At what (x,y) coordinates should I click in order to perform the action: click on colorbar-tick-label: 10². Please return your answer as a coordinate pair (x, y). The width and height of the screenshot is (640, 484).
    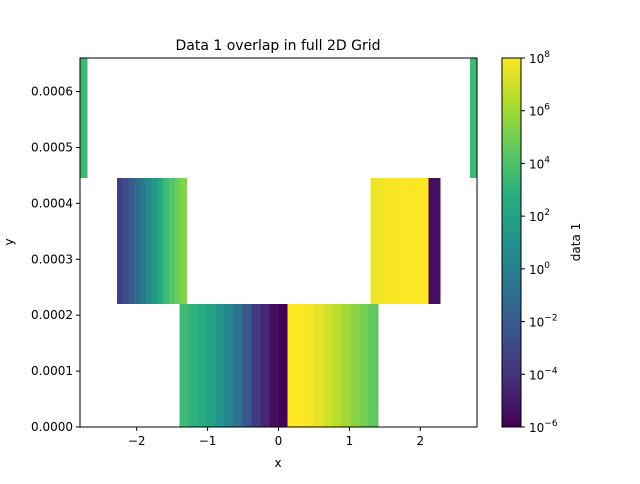
    Looking at the image, I should click on (539, 216).